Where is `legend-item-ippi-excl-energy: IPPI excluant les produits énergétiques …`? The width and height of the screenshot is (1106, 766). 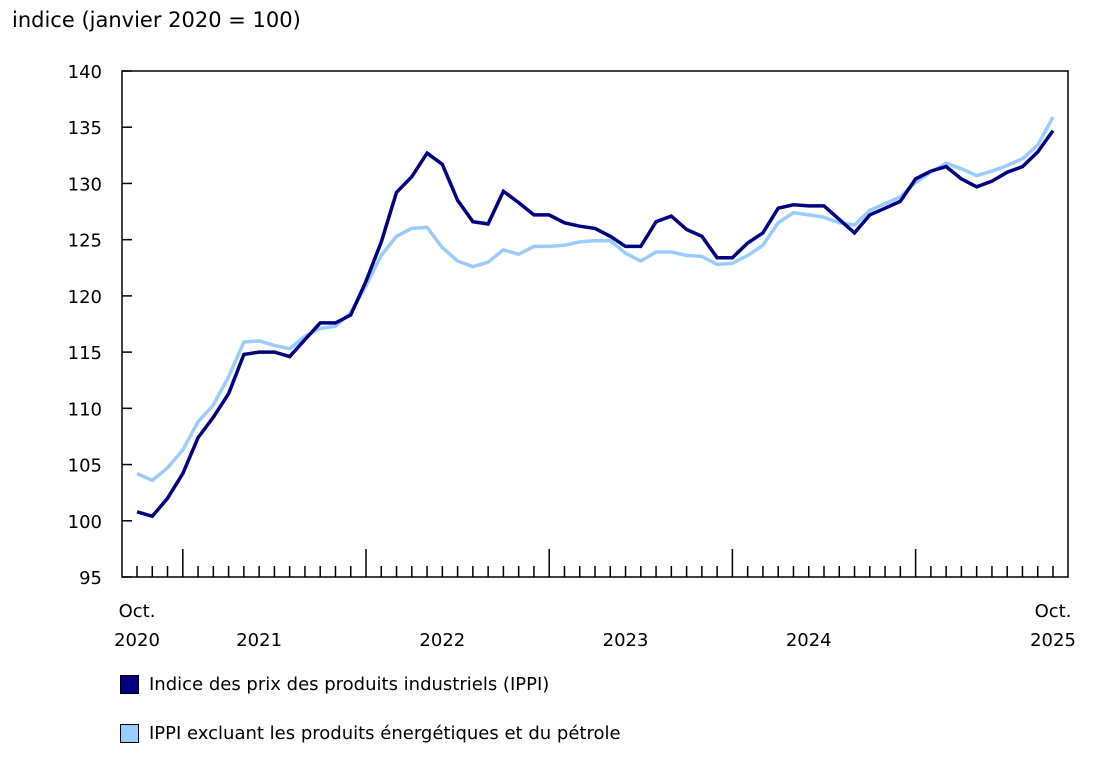
legend-item-ippi-excl-energy: IPPI excluant les produits énergétiques … is located at coordinates (370, 733).